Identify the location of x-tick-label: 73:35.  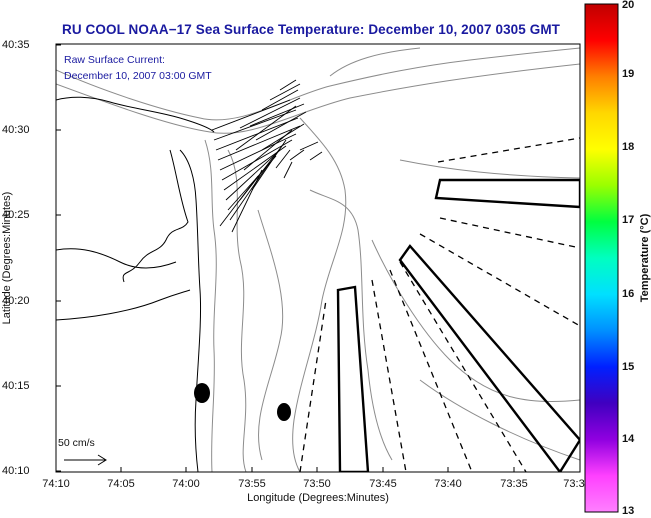
(514, 484).